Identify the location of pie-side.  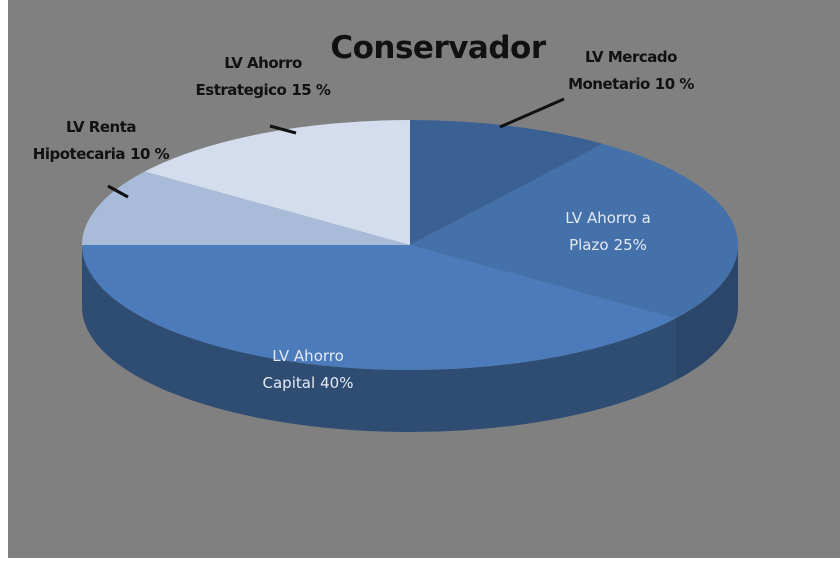
(706, 313).